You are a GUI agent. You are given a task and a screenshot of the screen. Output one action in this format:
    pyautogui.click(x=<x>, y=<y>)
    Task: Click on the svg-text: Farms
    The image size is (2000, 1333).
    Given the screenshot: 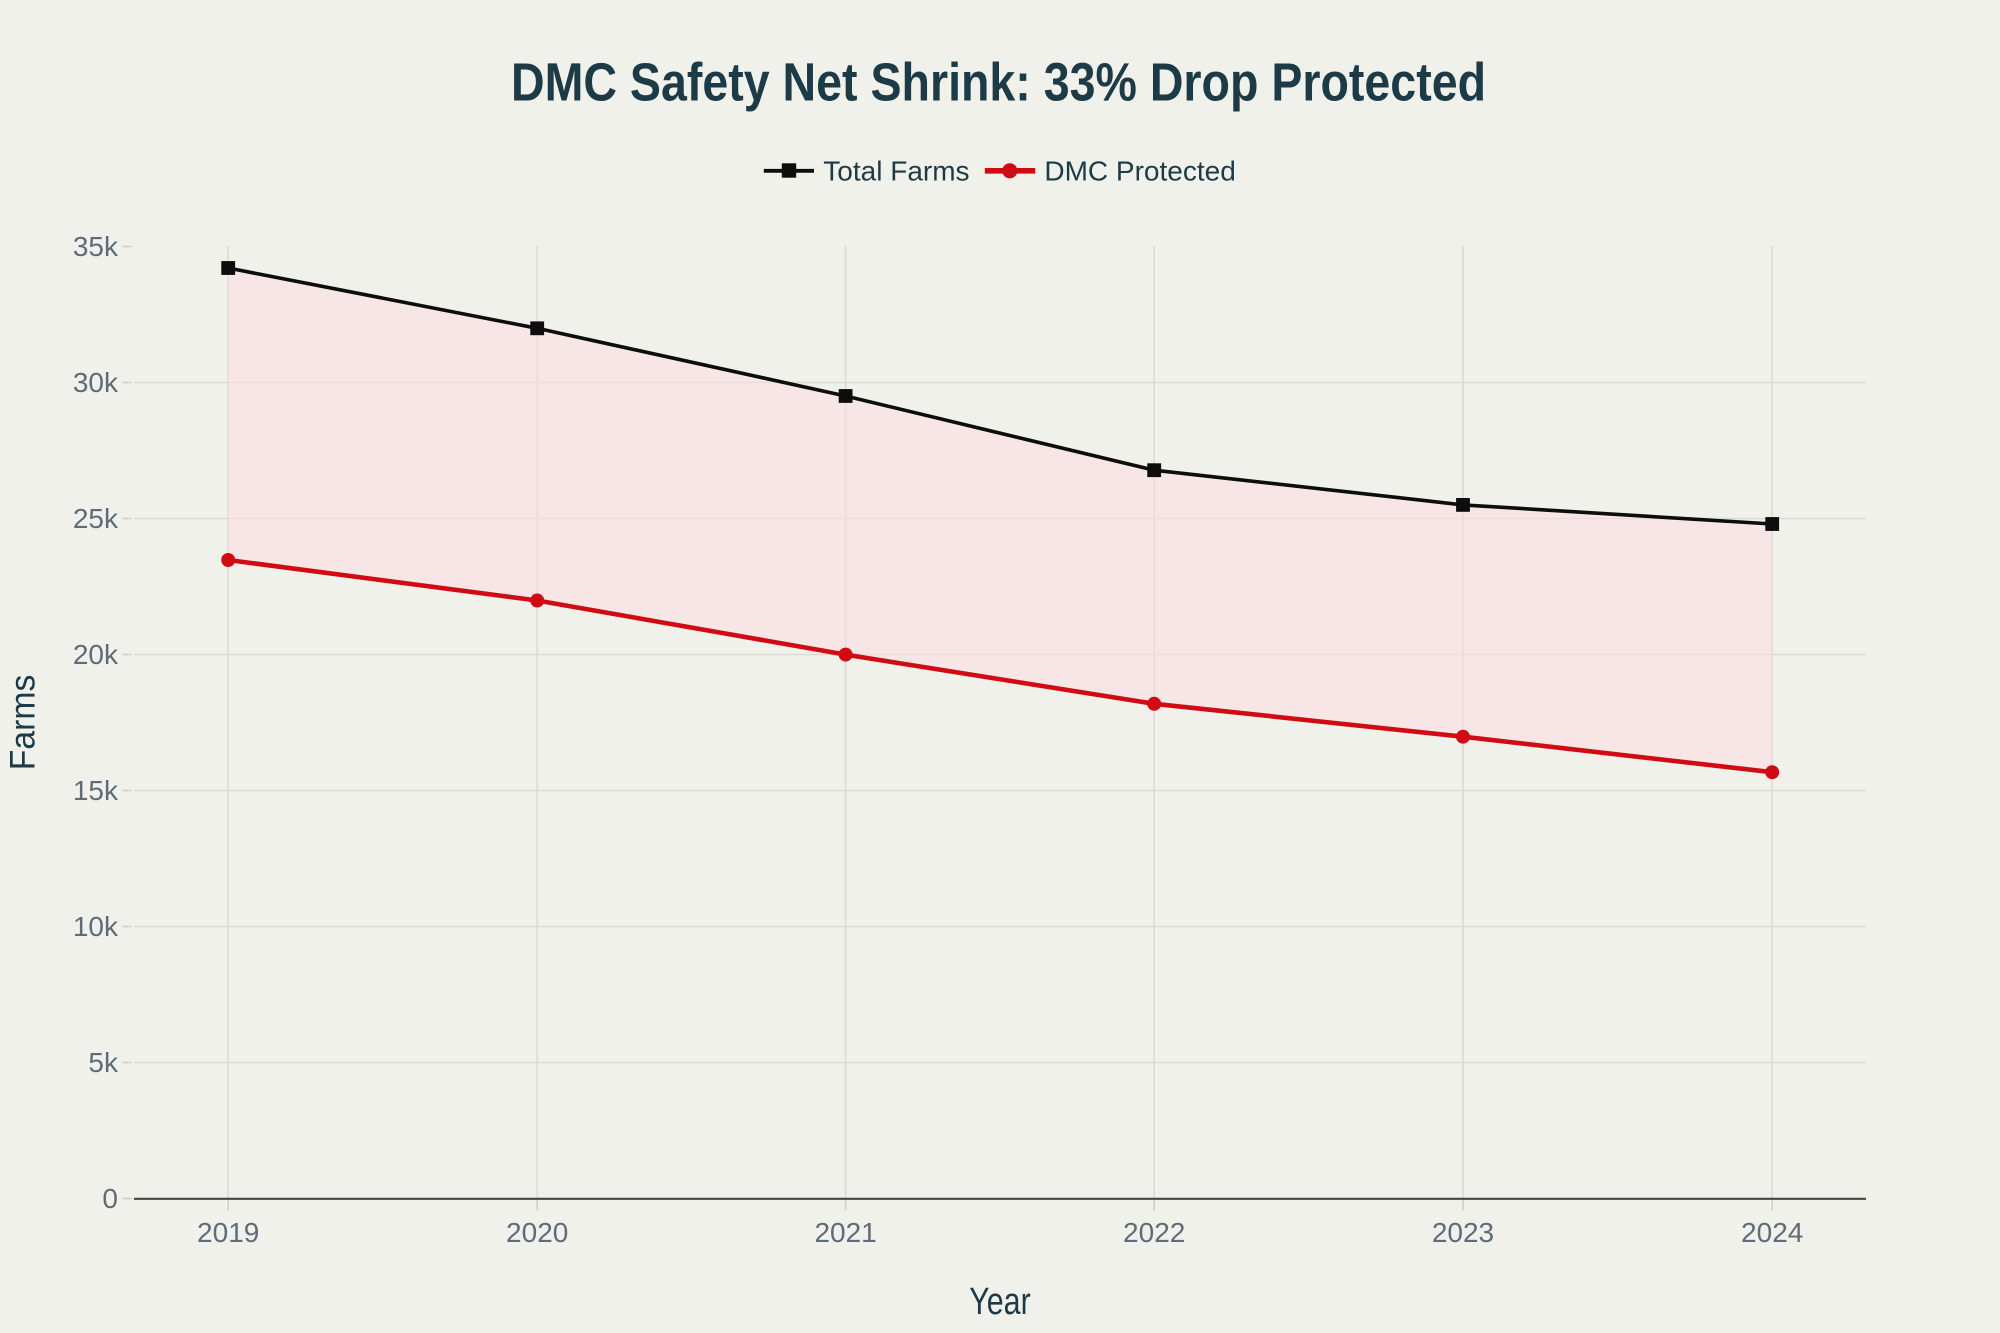 What is the action you would take?
    pyautogui.click(x=23, y=723)
    